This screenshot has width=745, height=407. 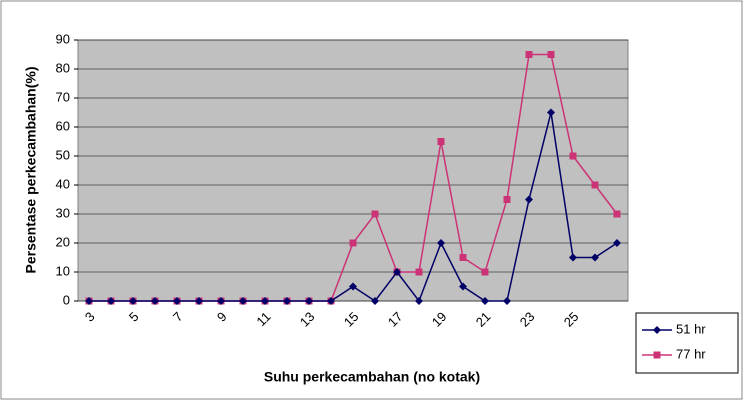 What do you see at coordinates (63, 270) in the screenshot?
I see `y-tick-label: 10` at bounding box center [63, 270].